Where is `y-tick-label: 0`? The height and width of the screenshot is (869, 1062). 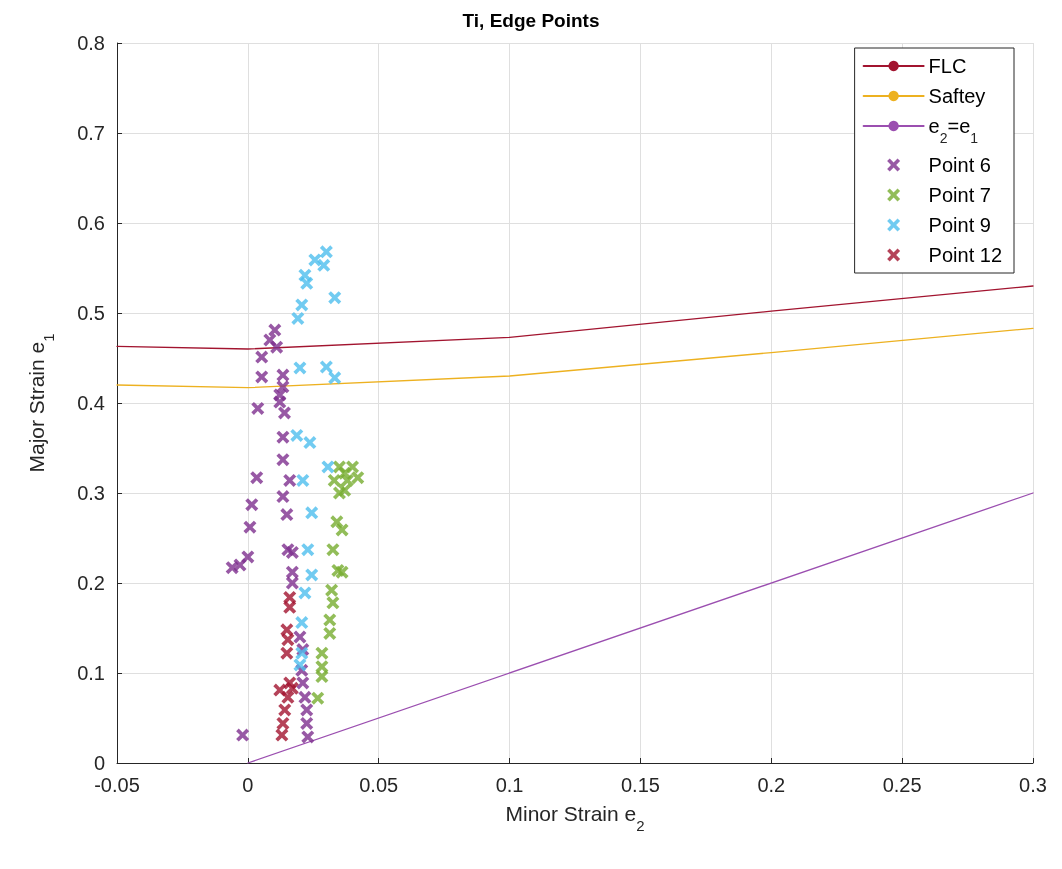
y-tick-label: 0 is located at coordinates (99, 763).